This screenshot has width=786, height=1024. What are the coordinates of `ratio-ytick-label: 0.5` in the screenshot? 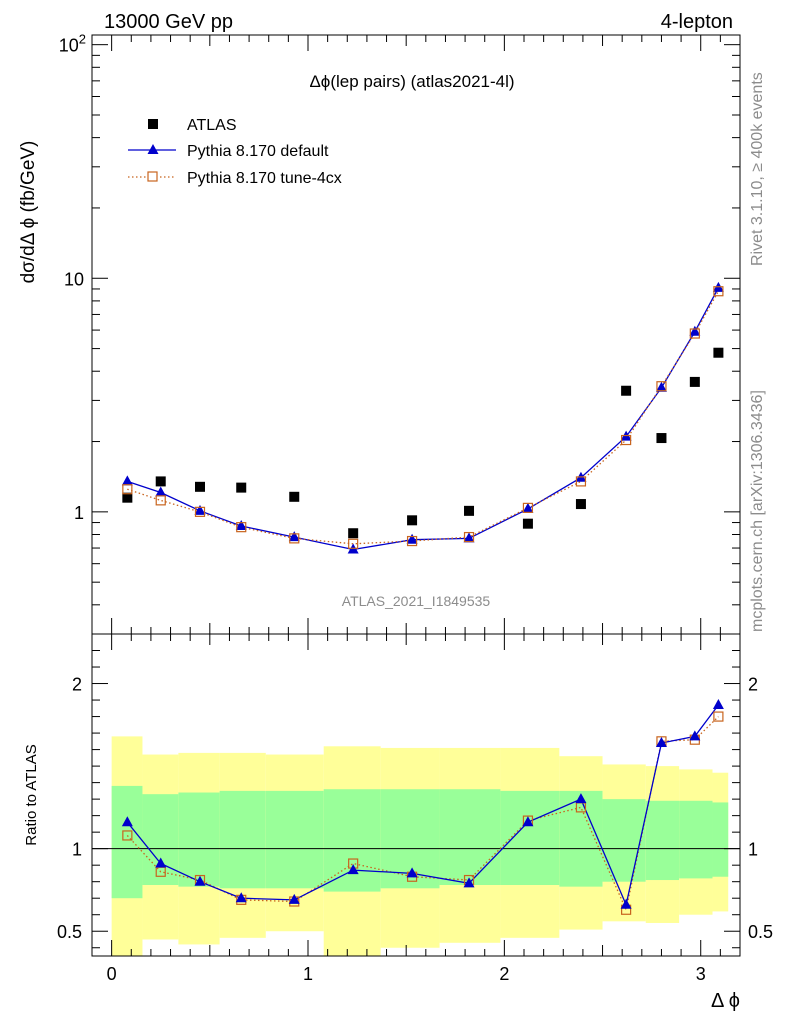 It's located at (69, 932).